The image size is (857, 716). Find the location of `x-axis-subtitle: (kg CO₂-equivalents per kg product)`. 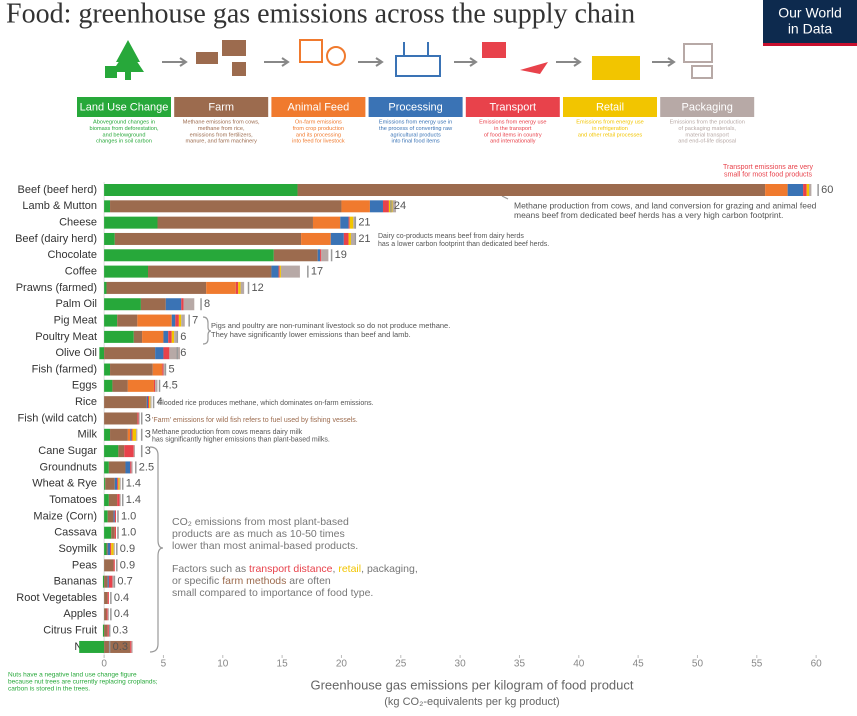

x-axis-subtitle: (kg CO₂-equivalents per kg product) is located at coordinates (471, 702).